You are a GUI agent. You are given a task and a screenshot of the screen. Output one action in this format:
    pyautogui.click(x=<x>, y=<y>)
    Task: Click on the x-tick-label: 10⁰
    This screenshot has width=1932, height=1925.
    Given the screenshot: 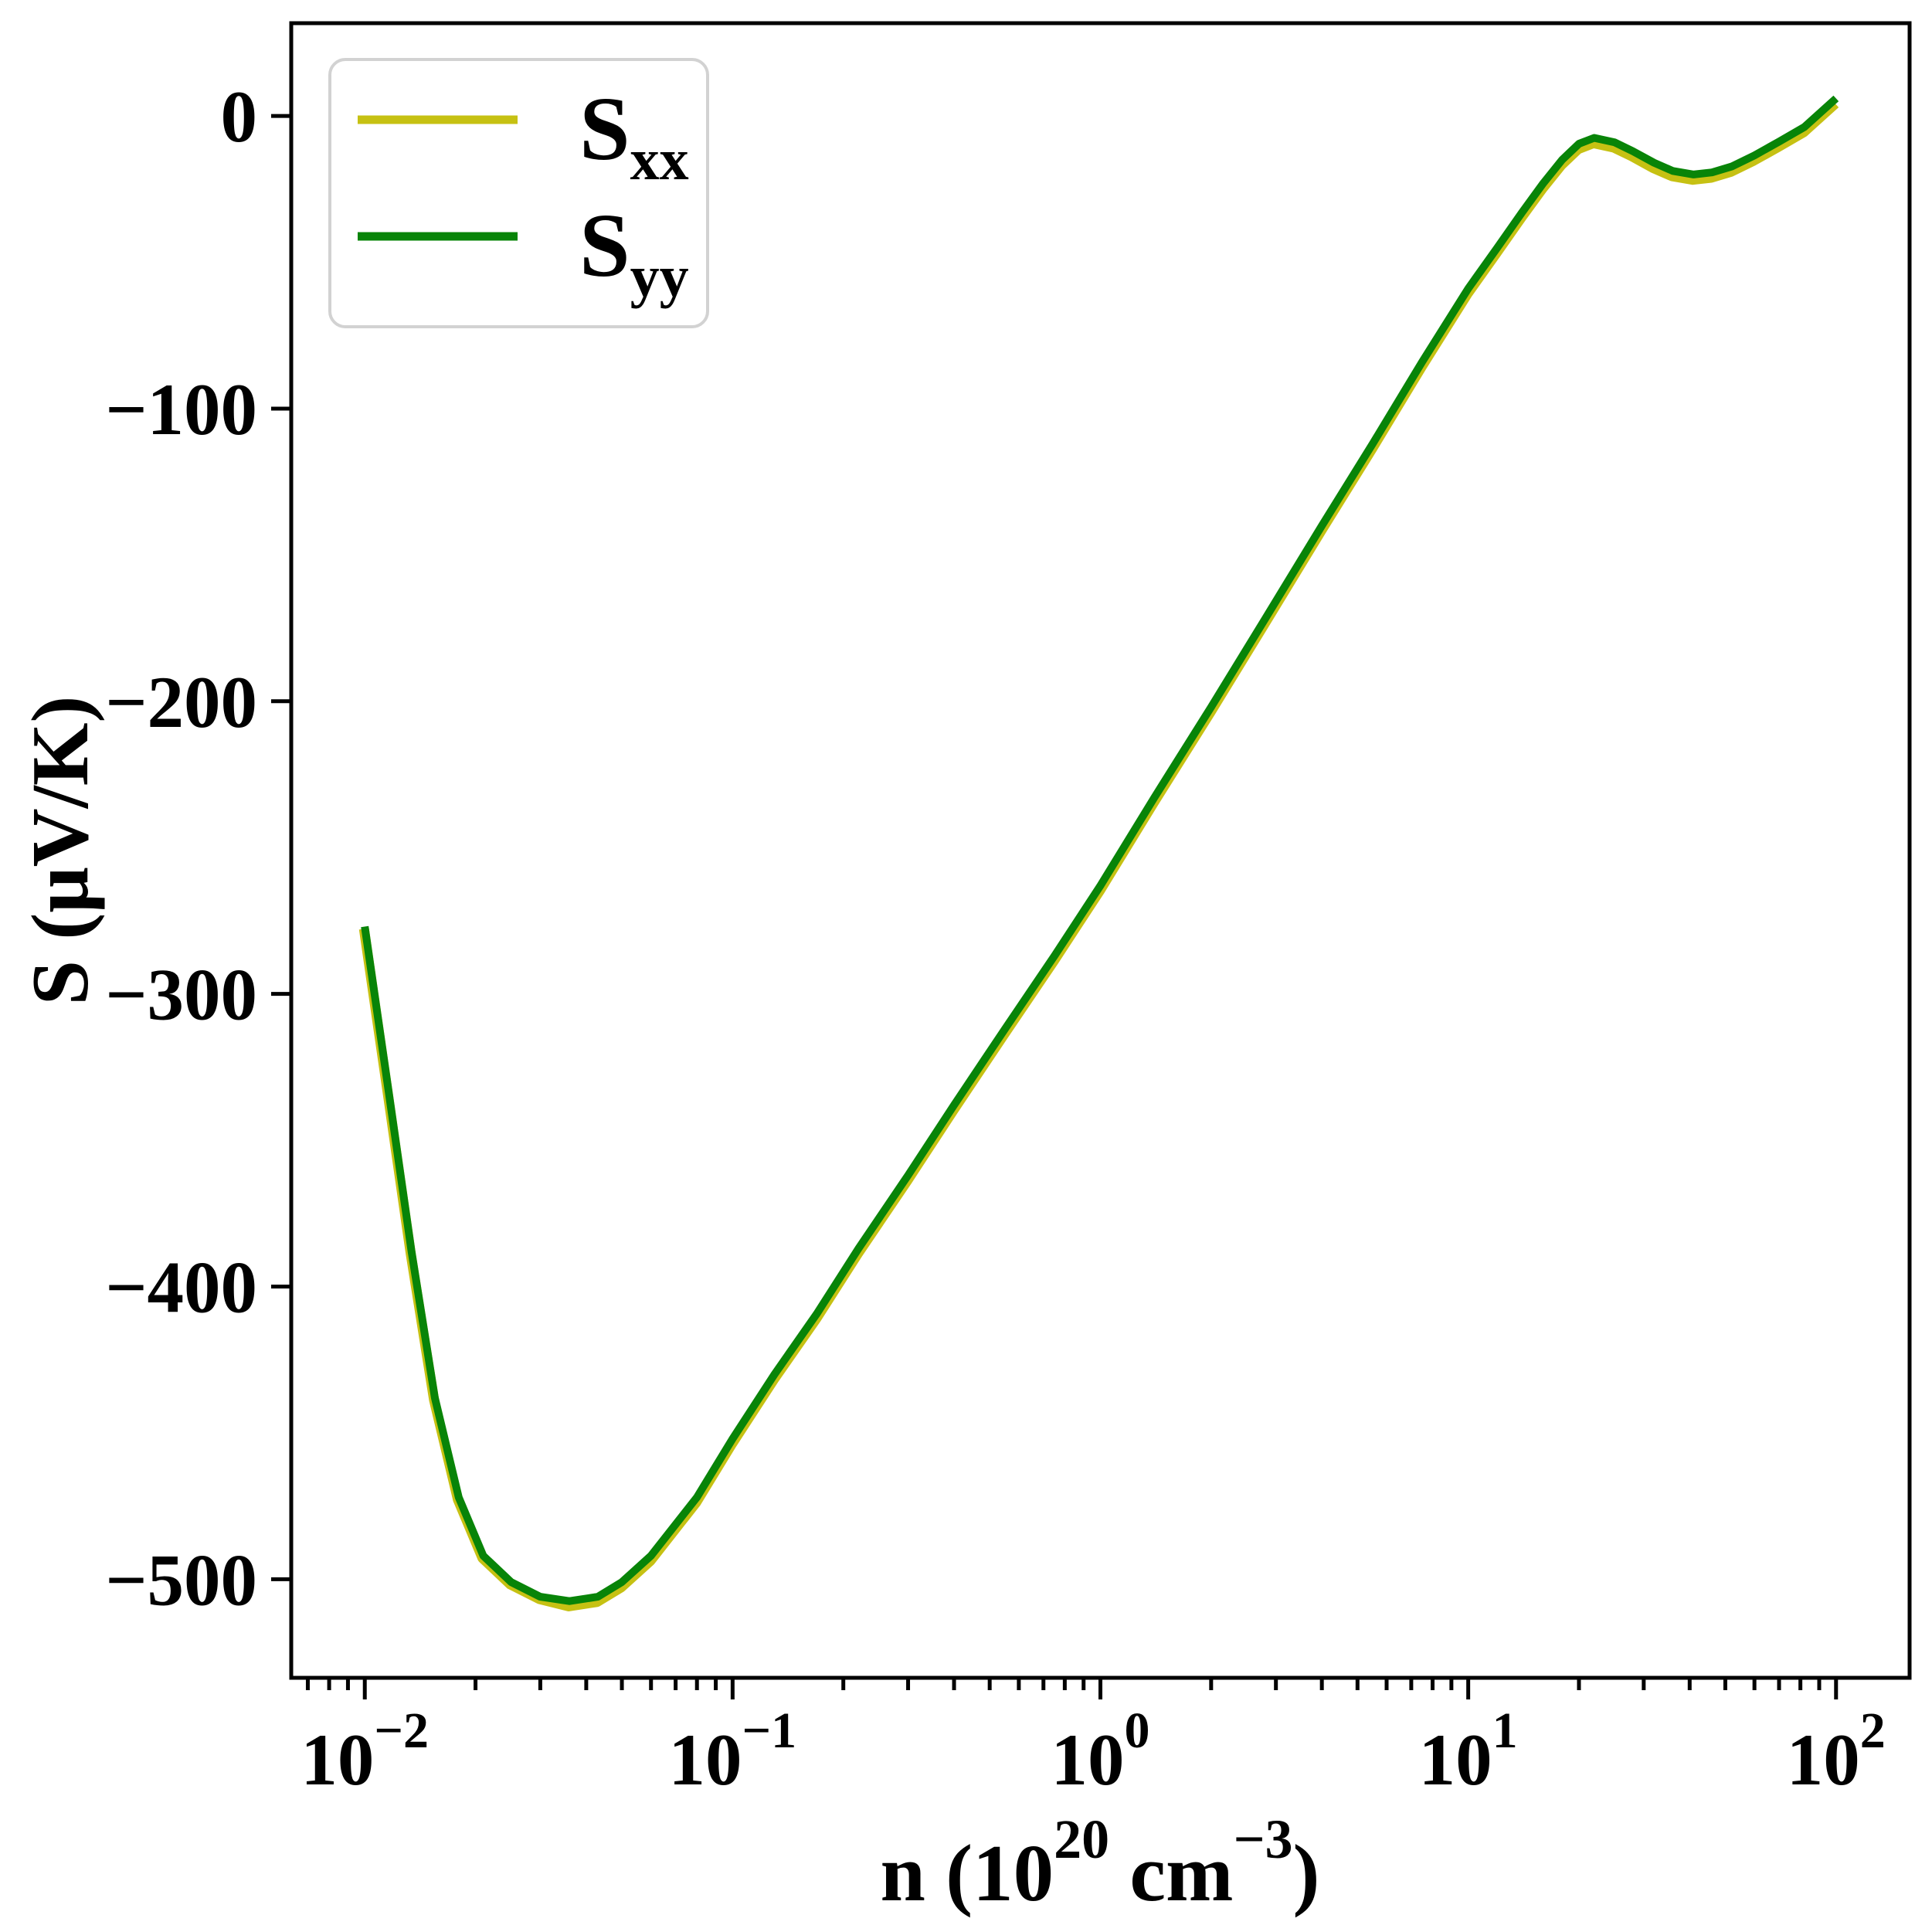 What is the action you would take?
    pyautogui.click(x=1101, y=1752)
    